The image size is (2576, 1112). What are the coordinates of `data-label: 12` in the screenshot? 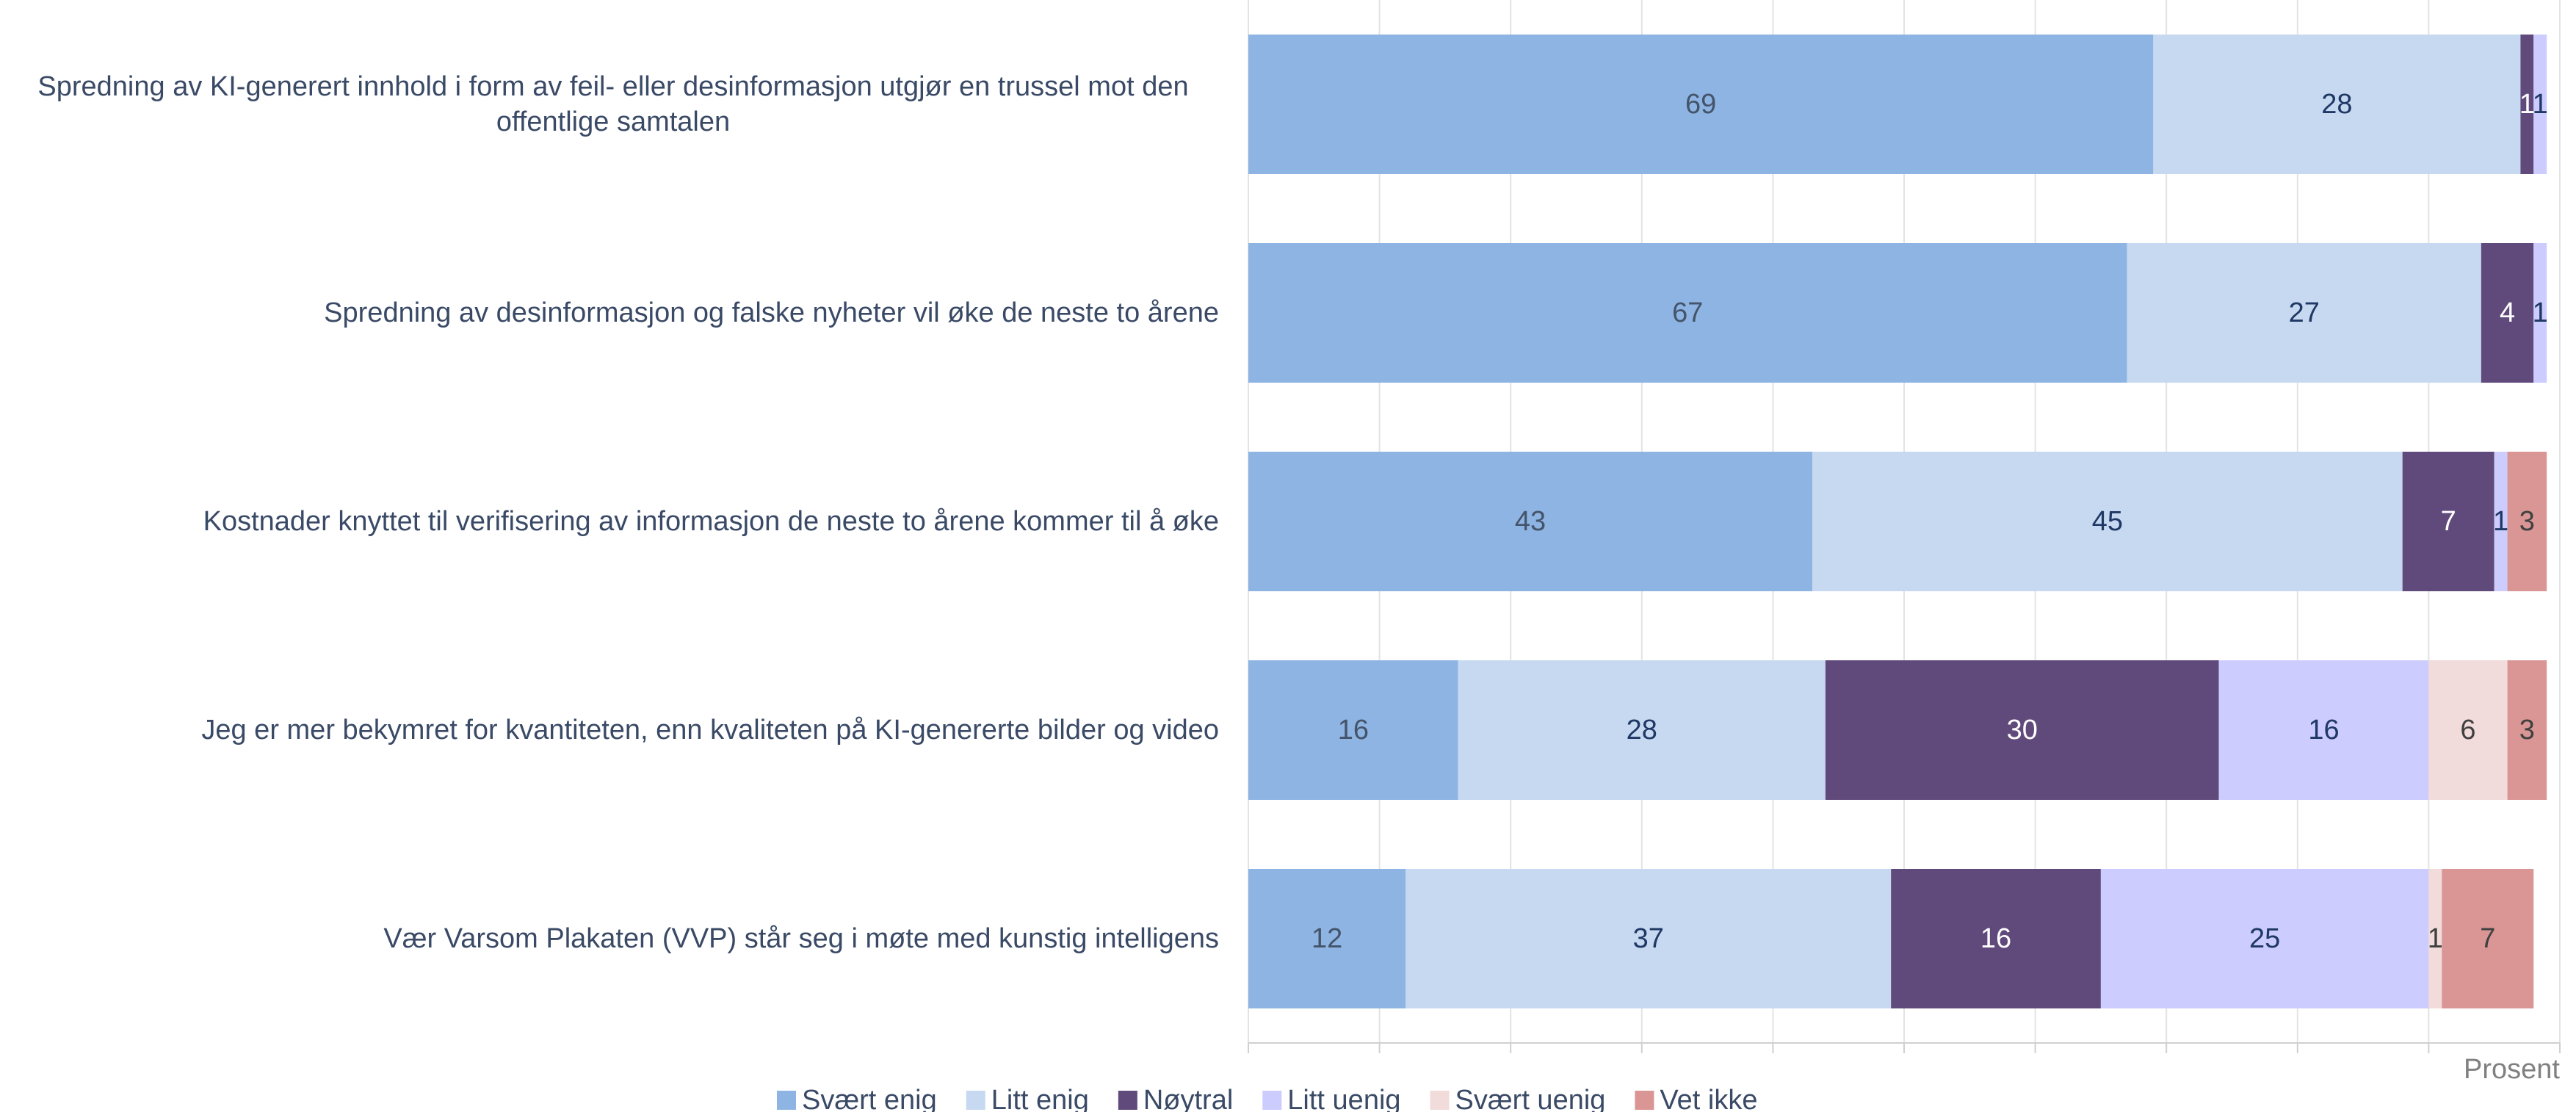 It's located at (1326, 938).